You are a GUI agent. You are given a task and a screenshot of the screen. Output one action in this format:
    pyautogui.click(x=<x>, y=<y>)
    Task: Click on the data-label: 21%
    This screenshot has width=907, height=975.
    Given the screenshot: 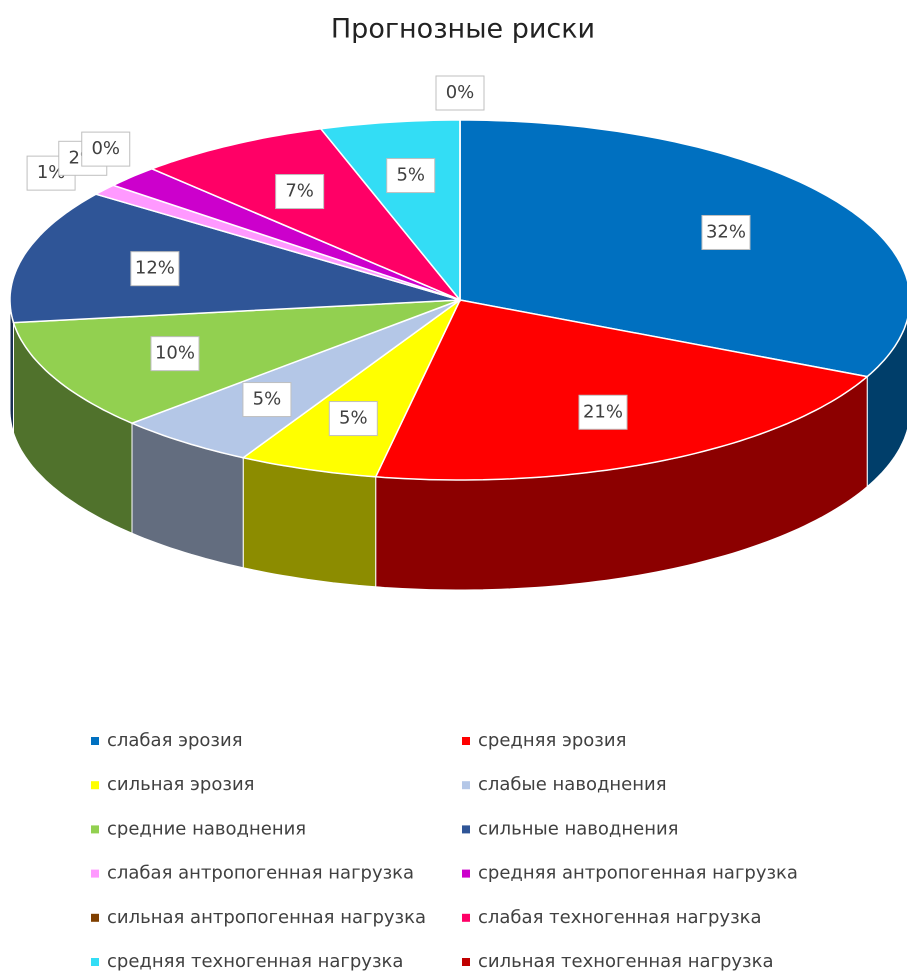 What is the action you would take?
    pyautogui.click(x=603, y=411)
    